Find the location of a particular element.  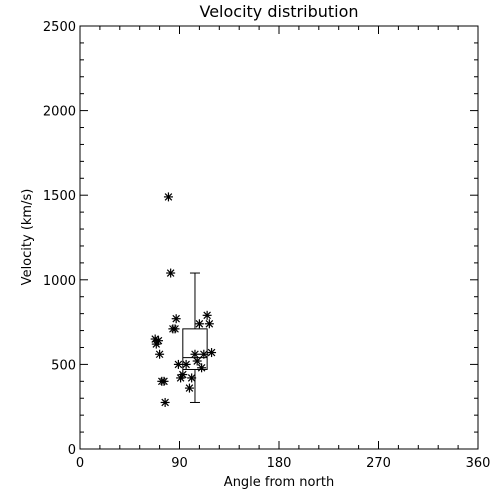

x-tick-label: 0 is located at coordinates (80, 463).